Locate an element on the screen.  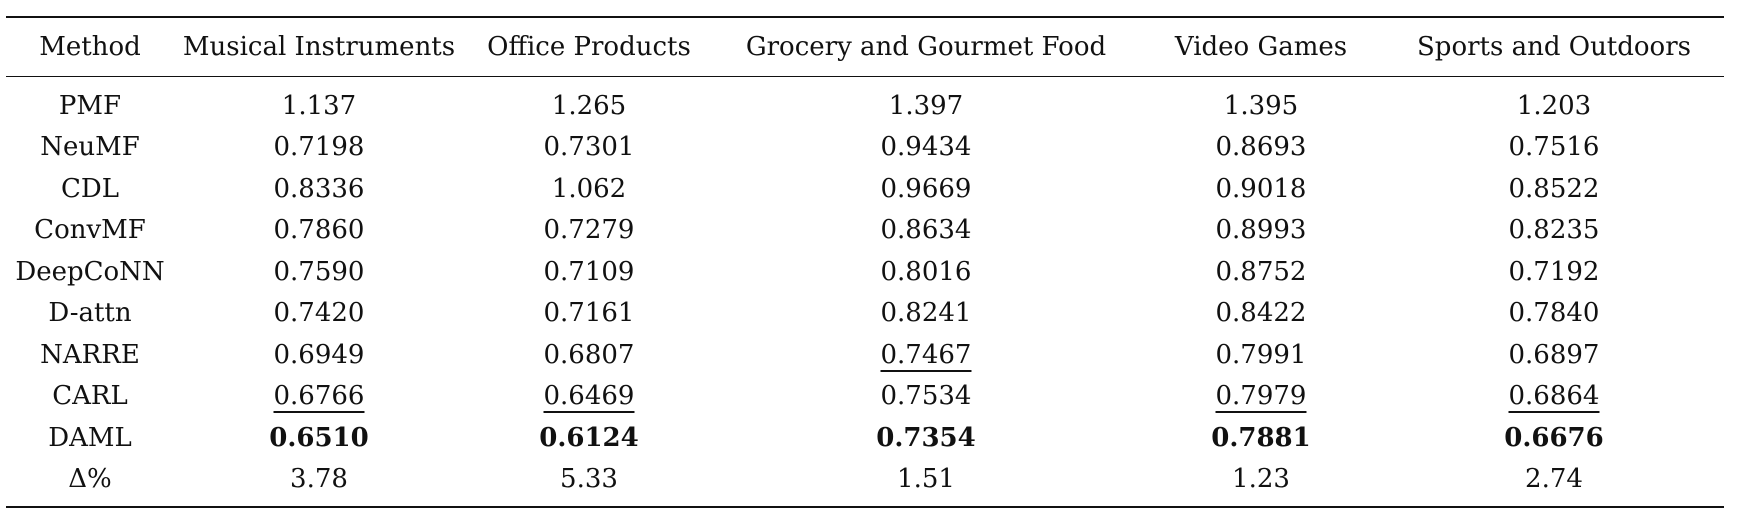
method-cell: NeuMF is located at coordinates (90, 147).